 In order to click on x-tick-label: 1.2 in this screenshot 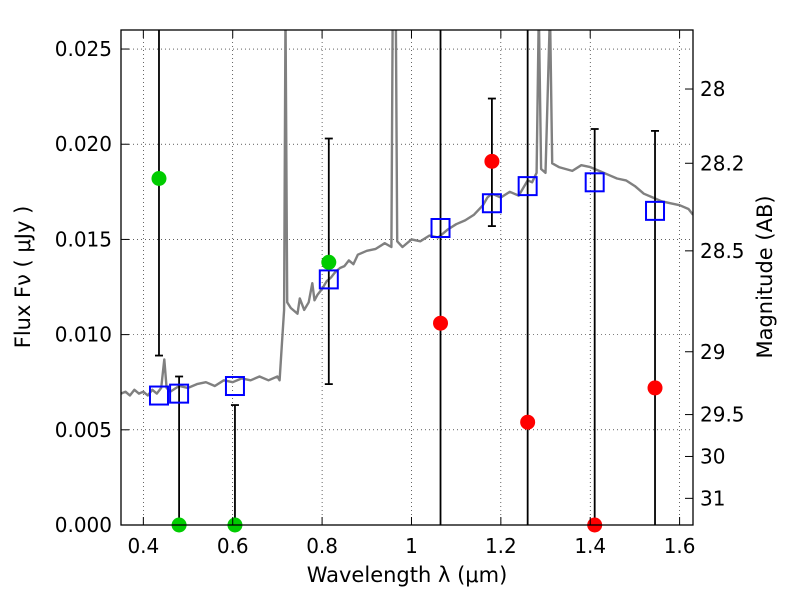, I will do `click(501, 546)`.